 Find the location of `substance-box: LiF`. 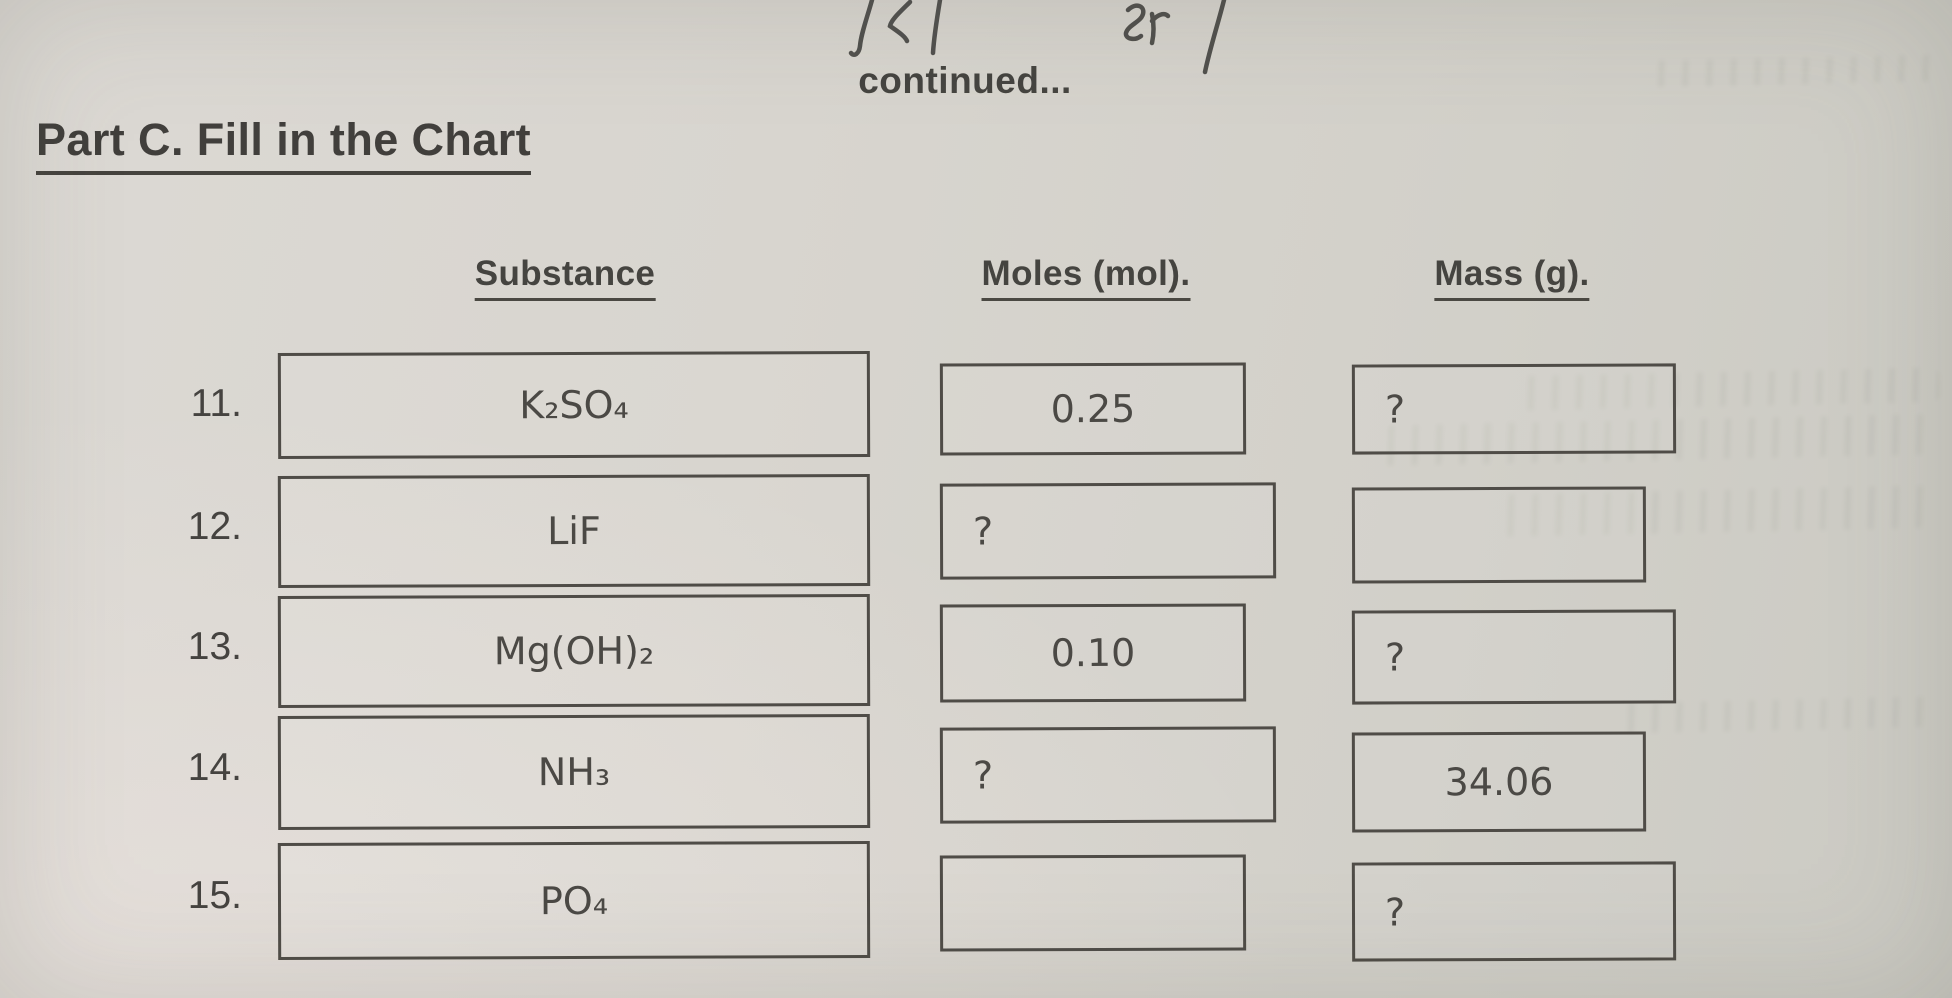

substance-box: LiF is located at coordinates (574, 531).